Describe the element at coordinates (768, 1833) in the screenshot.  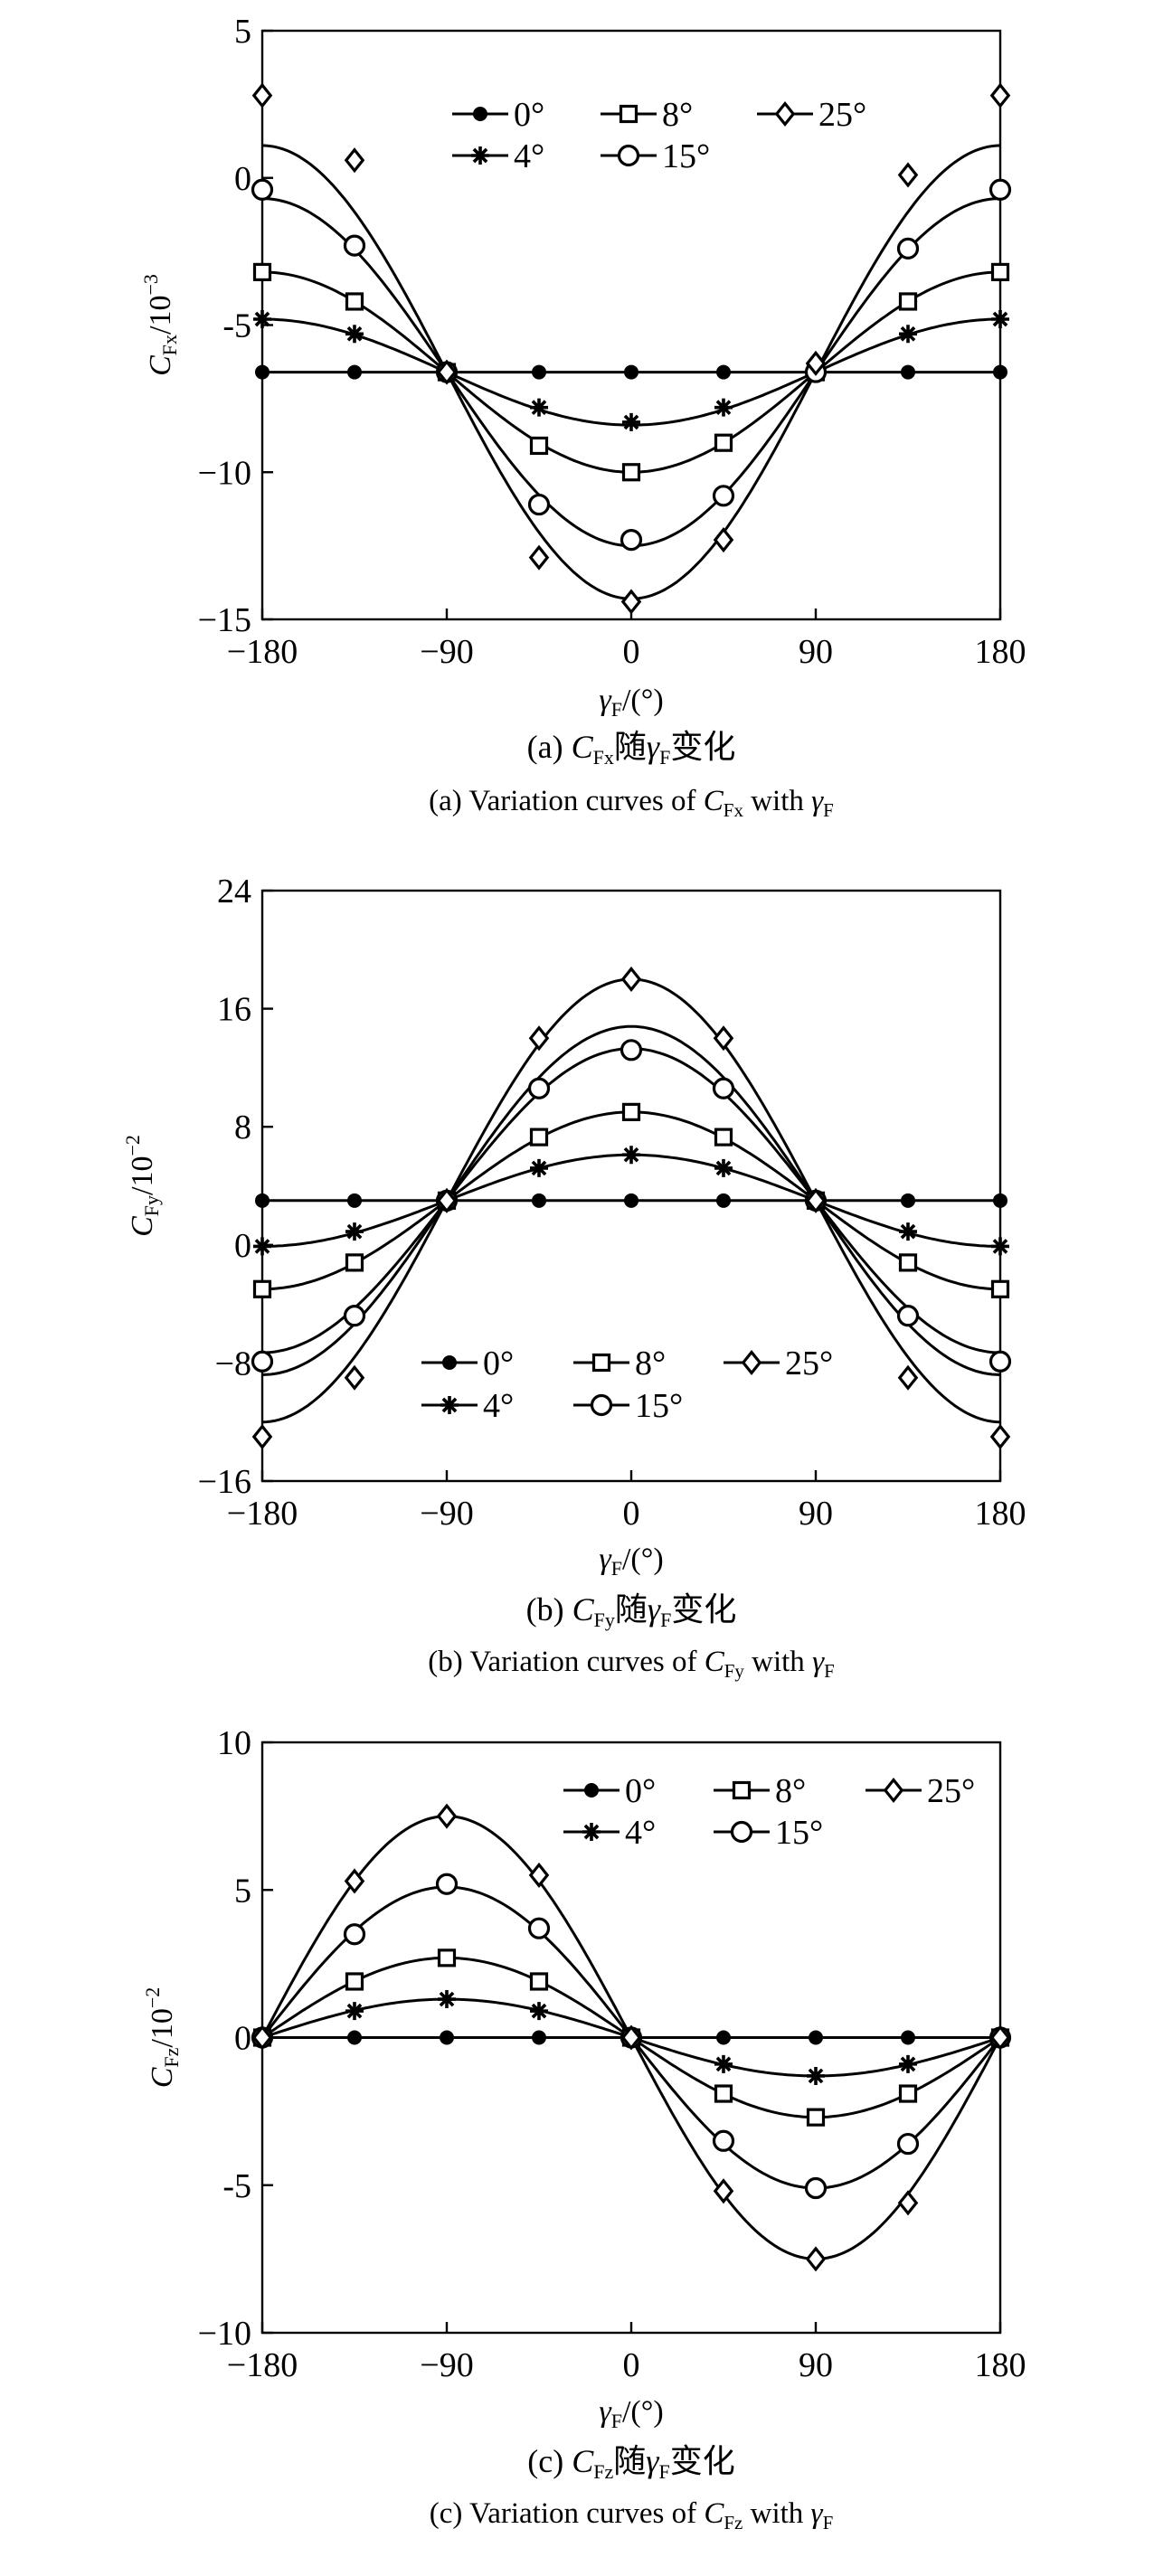
I see `legend-item: 15°` at that location.